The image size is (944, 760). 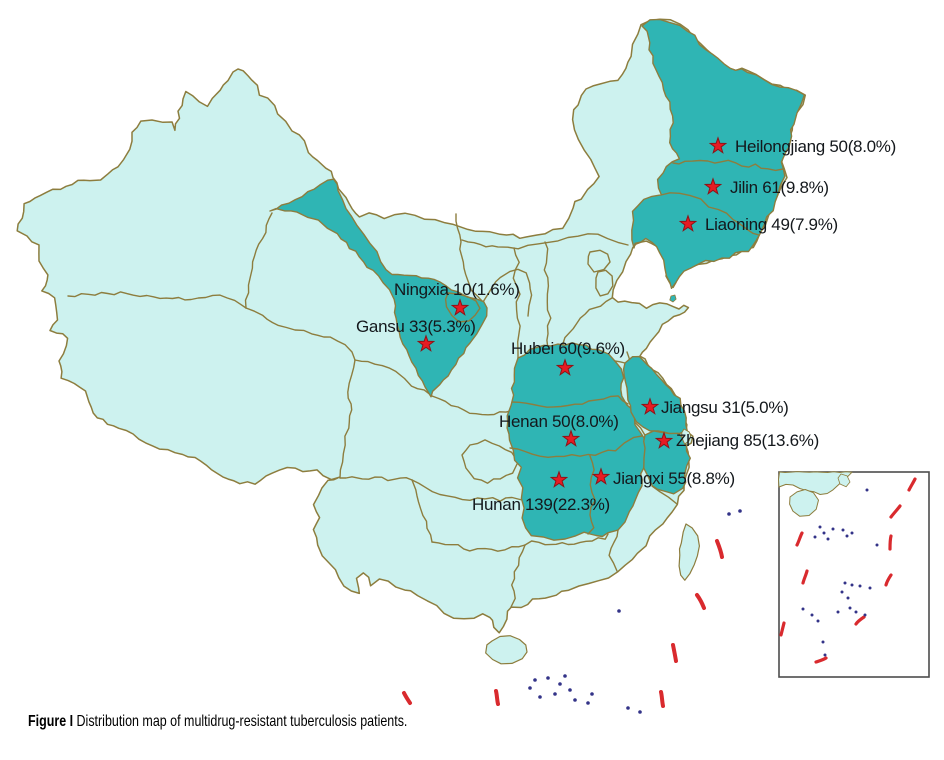 I want to click on svg-text: Liaoning 49(7.9%), so click(x=771, y=224).